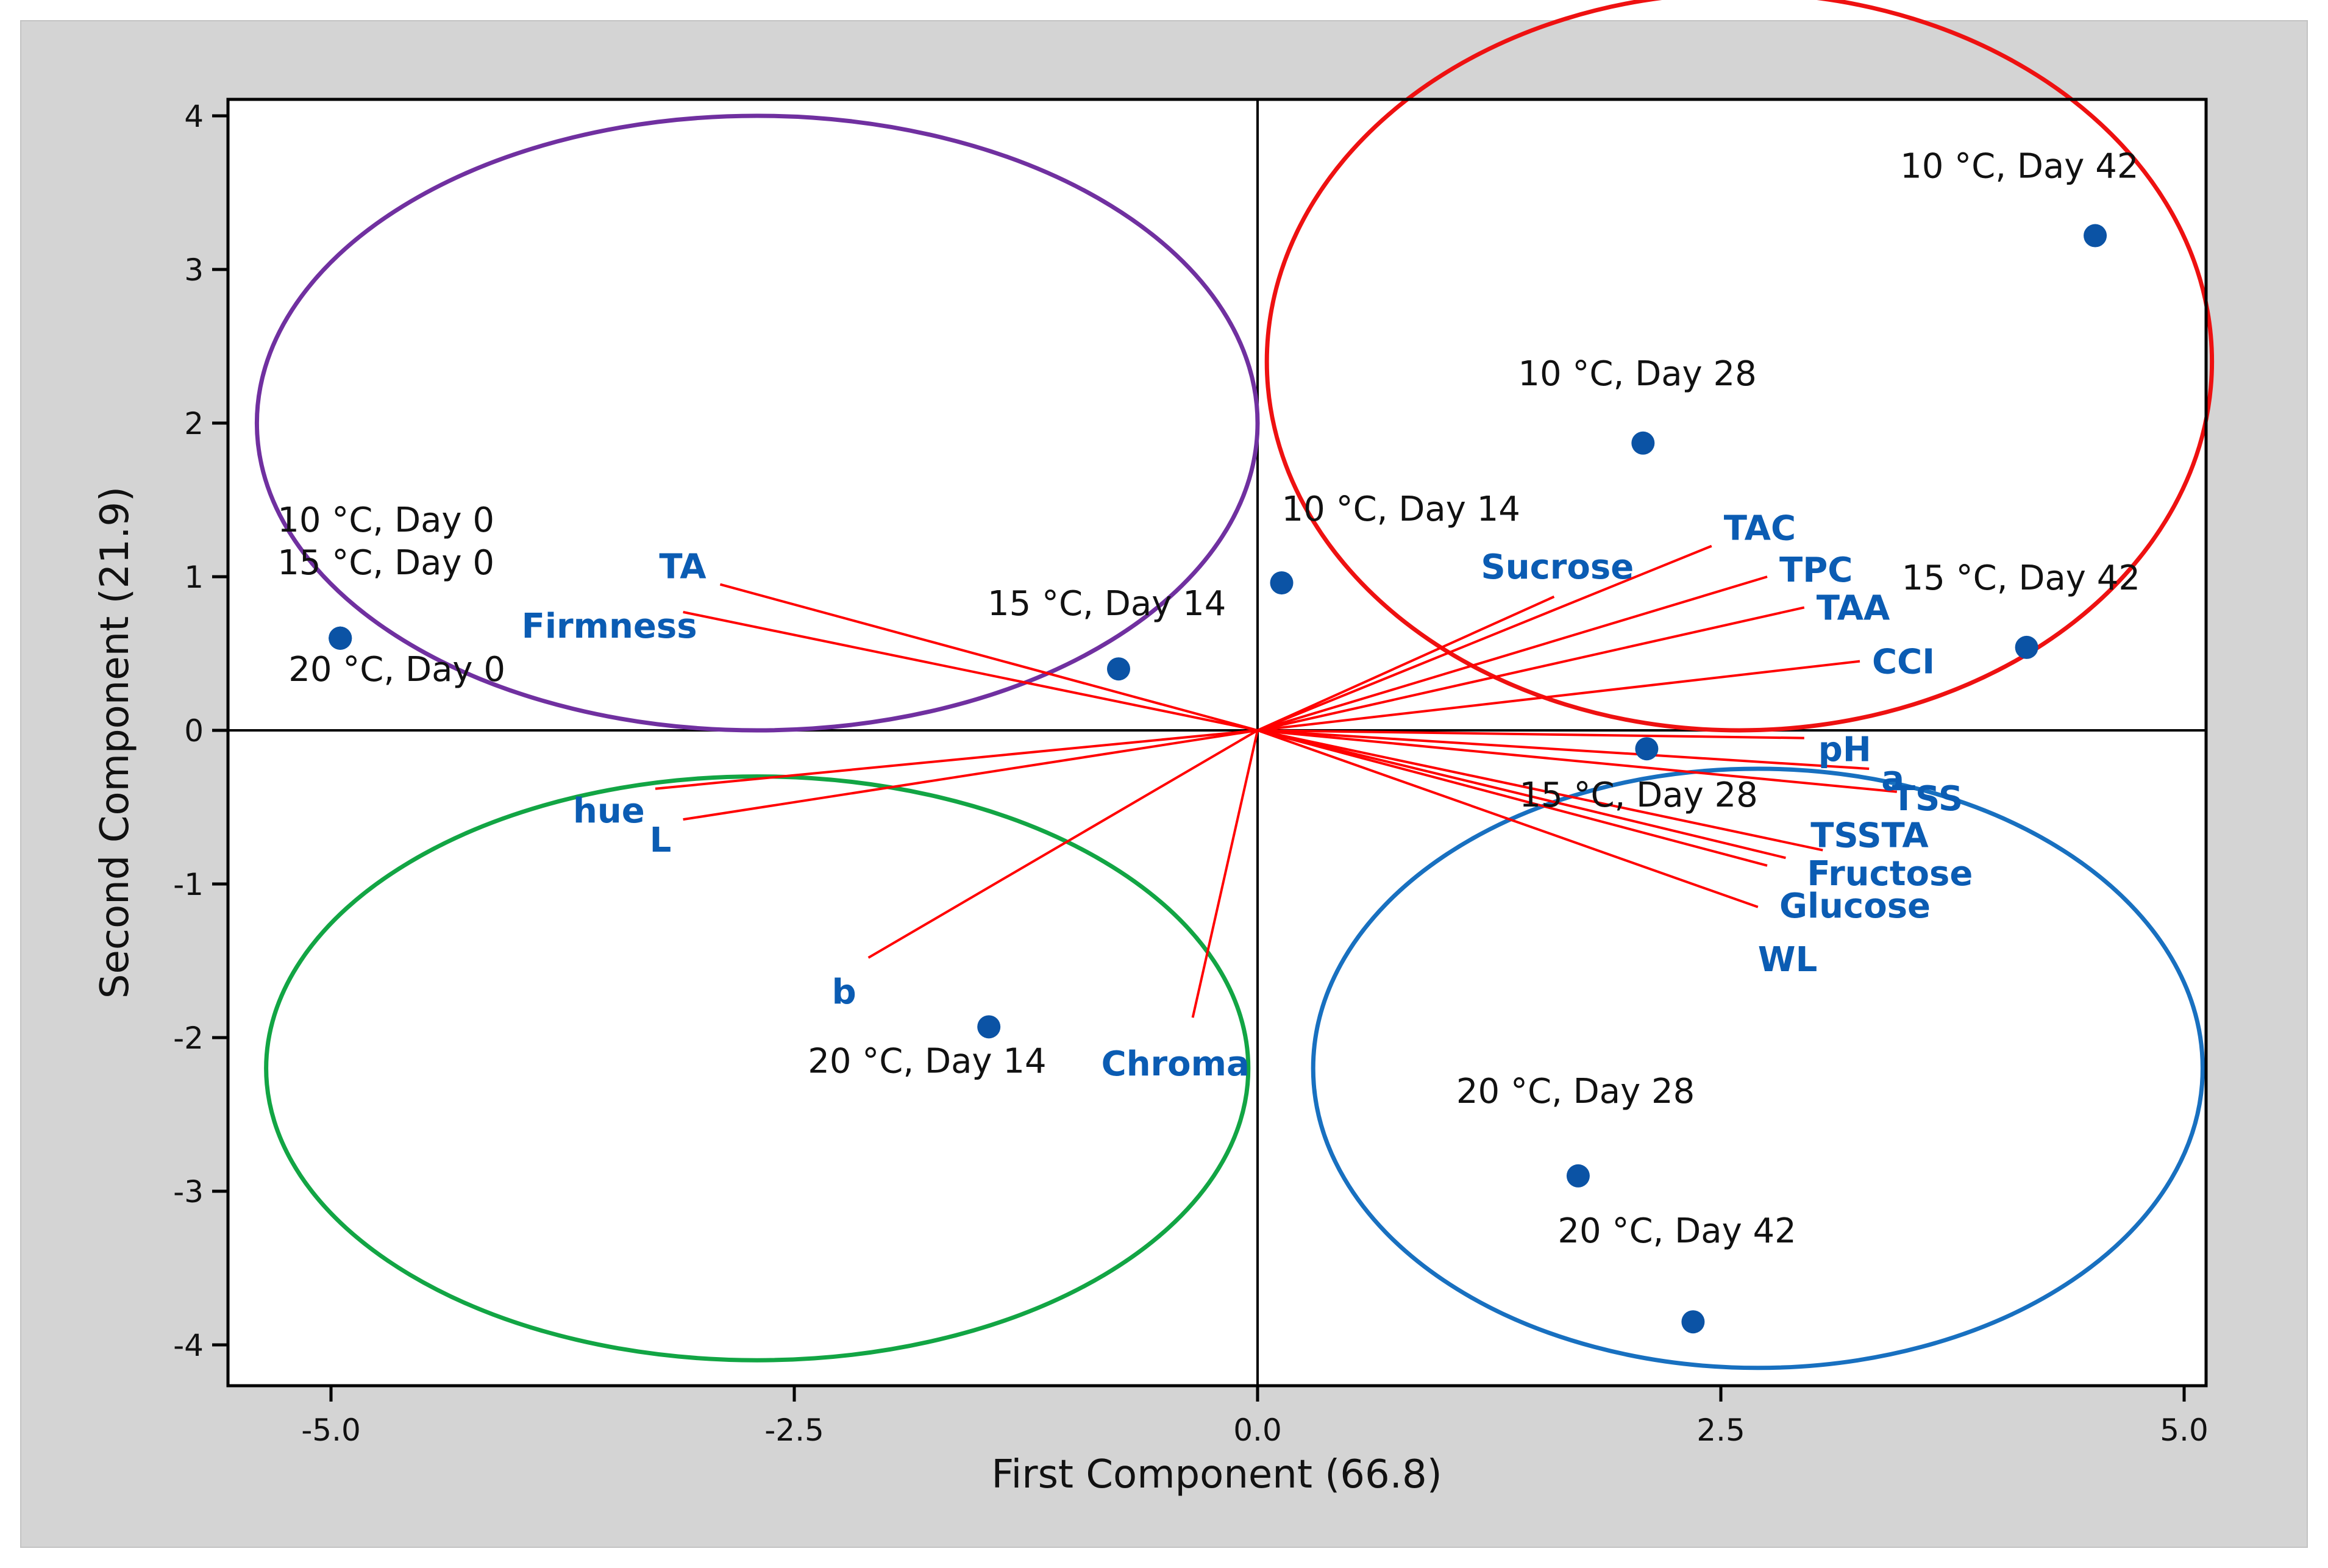 The image size is (2328, 1568). I want to click on loading-vector-taa, so click(1531, 669).